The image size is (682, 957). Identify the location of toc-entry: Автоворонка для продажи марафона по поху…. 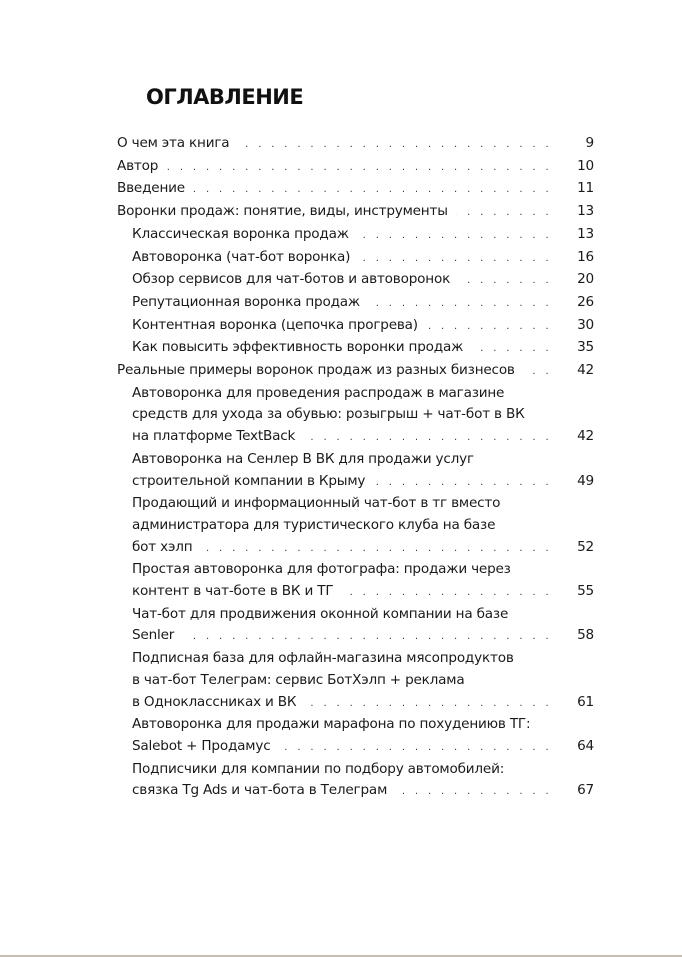
(355, 736).